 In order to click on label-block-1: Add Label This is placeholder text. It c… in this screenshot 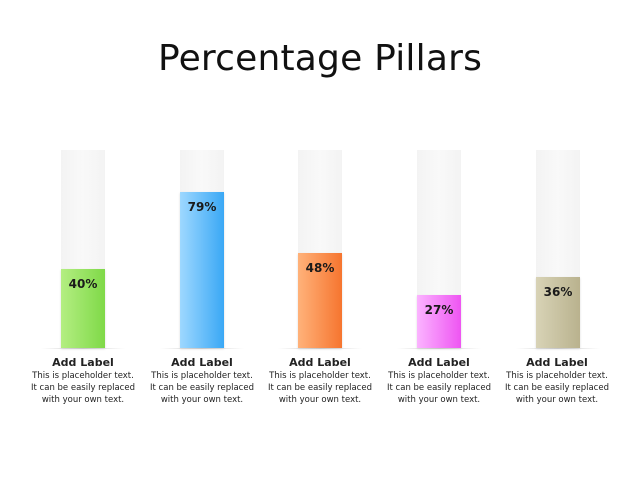, I will do `click(83, 381)`.